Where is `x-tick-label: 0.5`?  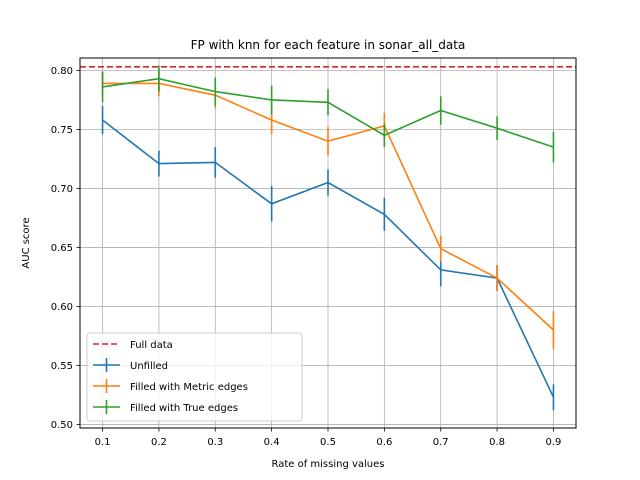
x-tick-label: 0.5 is located at coordinates (328, 442).